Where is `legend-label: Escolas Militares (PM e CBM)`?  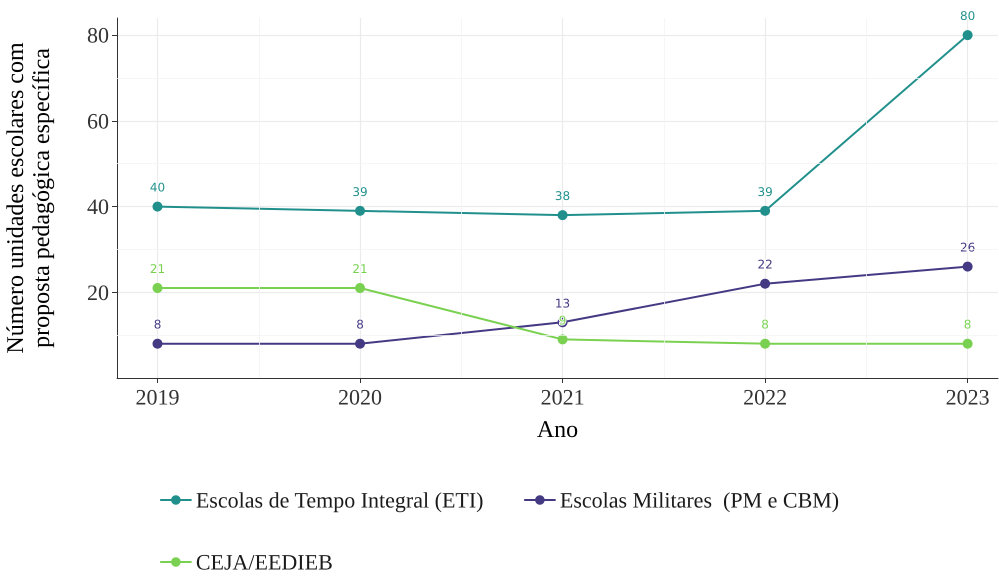 legend-label: Escolas Militares (PM e CBM) is located at coordinates (700, 500).